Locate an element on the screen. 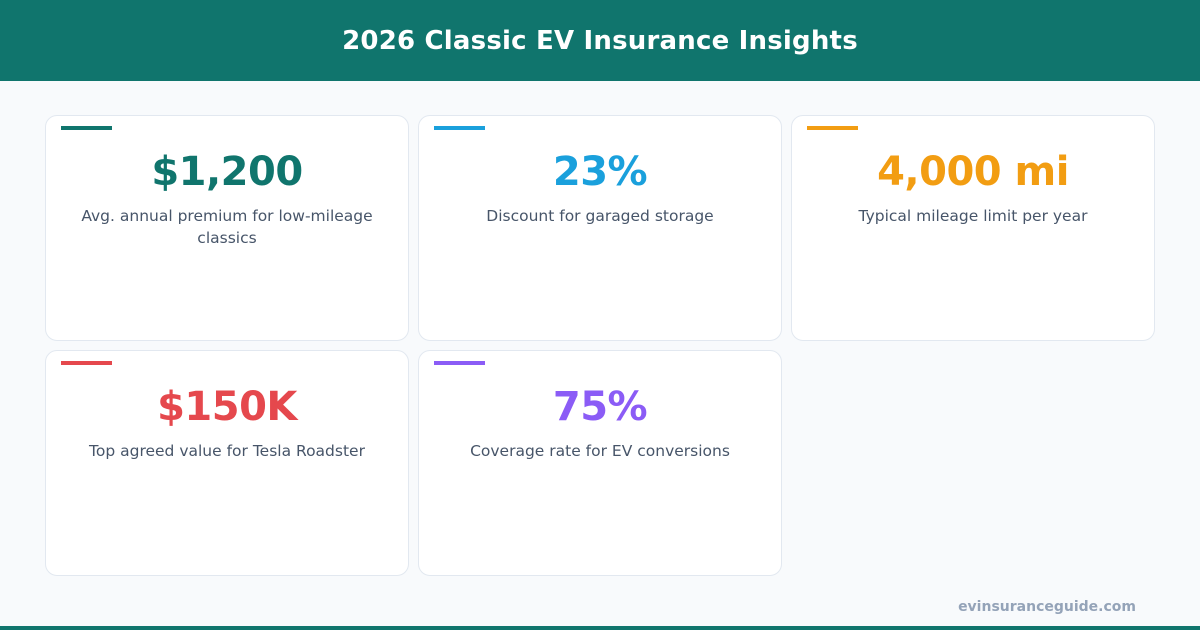 Image resolution: width=1200 pixels, height=630 pixels. stat-label: Top agreed value for Tesla Roadster is located at coordinates (227, 451).